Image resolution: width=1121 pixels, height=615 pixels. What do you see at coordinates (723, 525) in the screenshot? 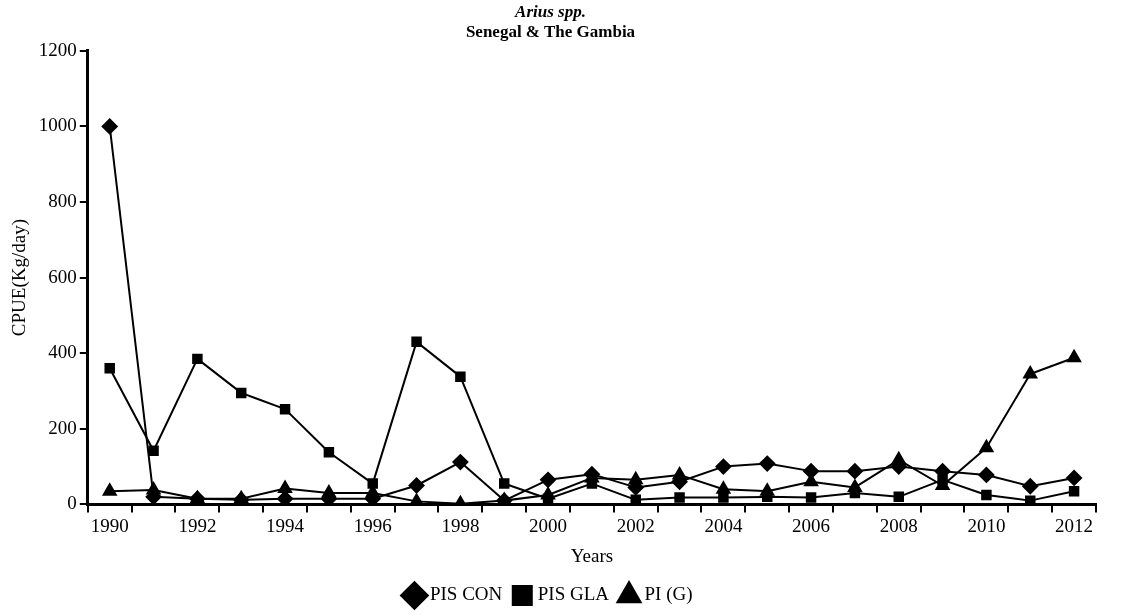
I see `x-tick-label: 2004` at bounding box center [723, 525].